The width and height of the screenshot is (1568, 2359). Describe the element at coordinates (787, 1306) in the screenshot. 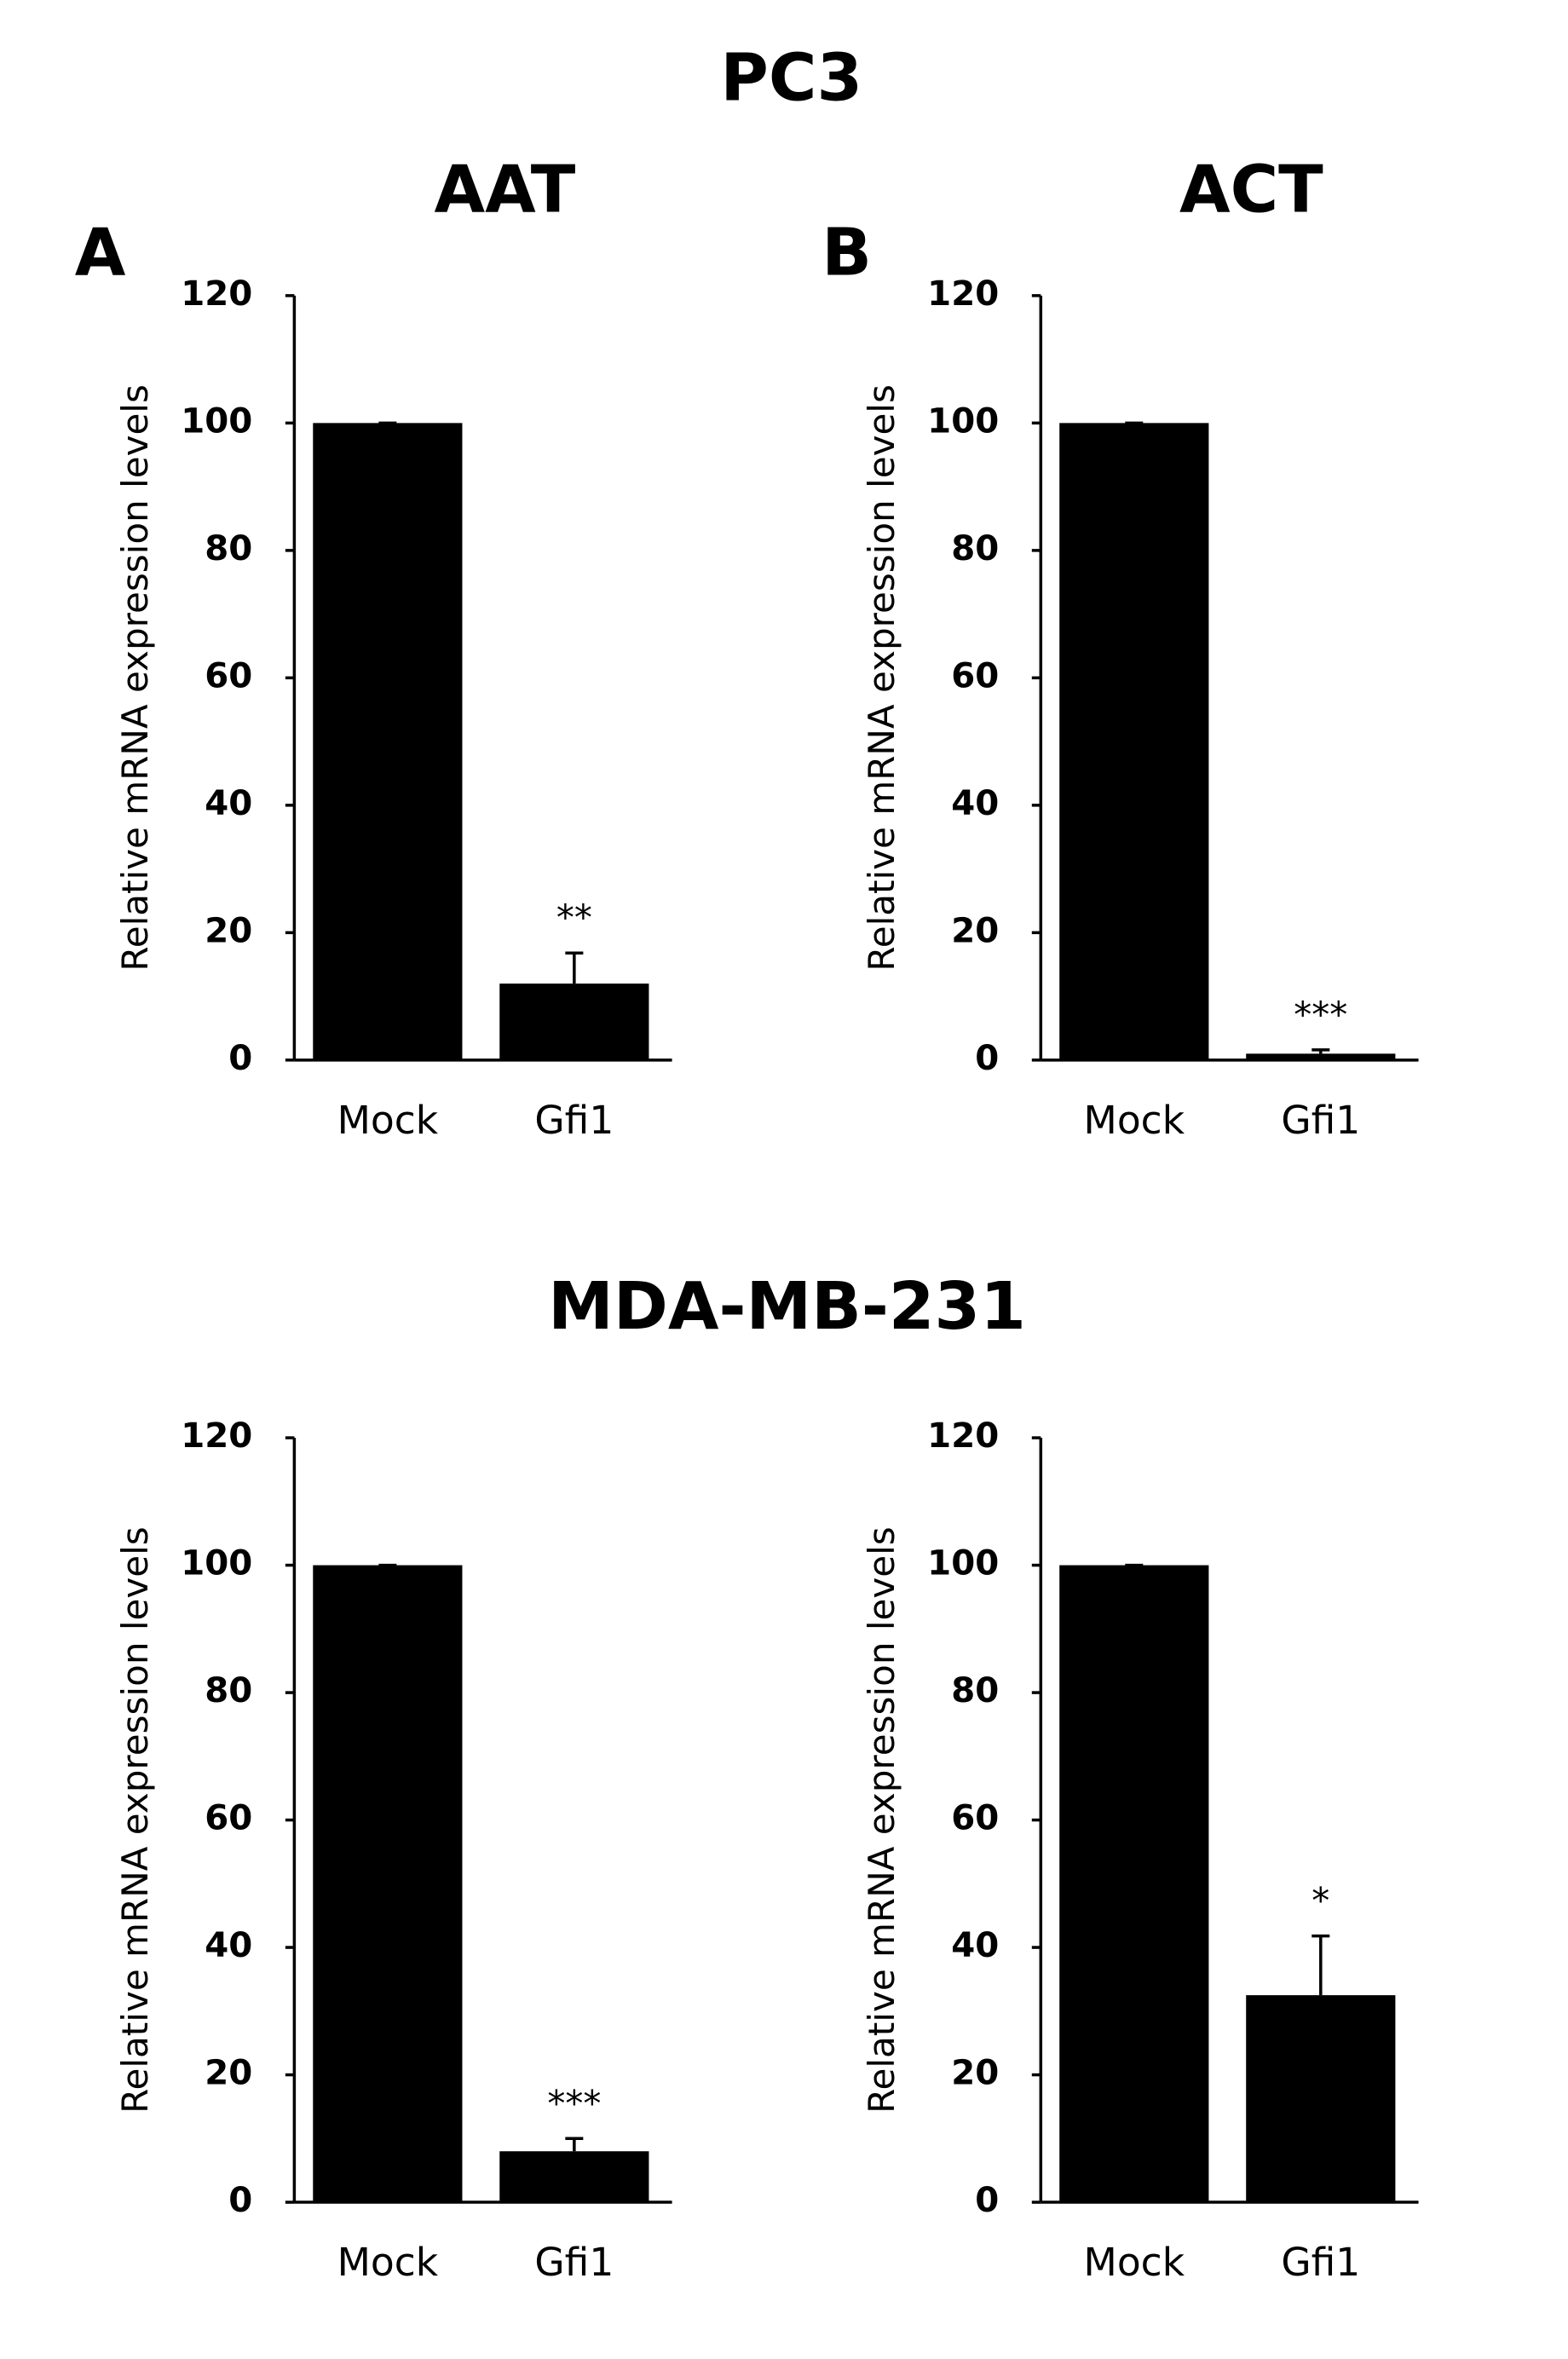

I see `group-heading: MDA-MB-231` at that location.